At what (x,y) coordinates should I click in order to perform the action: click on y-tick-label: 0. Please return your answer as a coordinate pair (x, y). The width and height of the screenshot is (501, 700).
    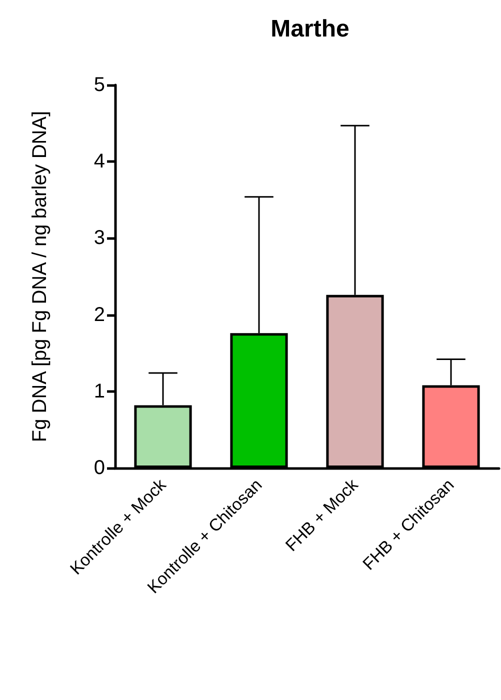
    Looking at the image, I should click on (99, 468).